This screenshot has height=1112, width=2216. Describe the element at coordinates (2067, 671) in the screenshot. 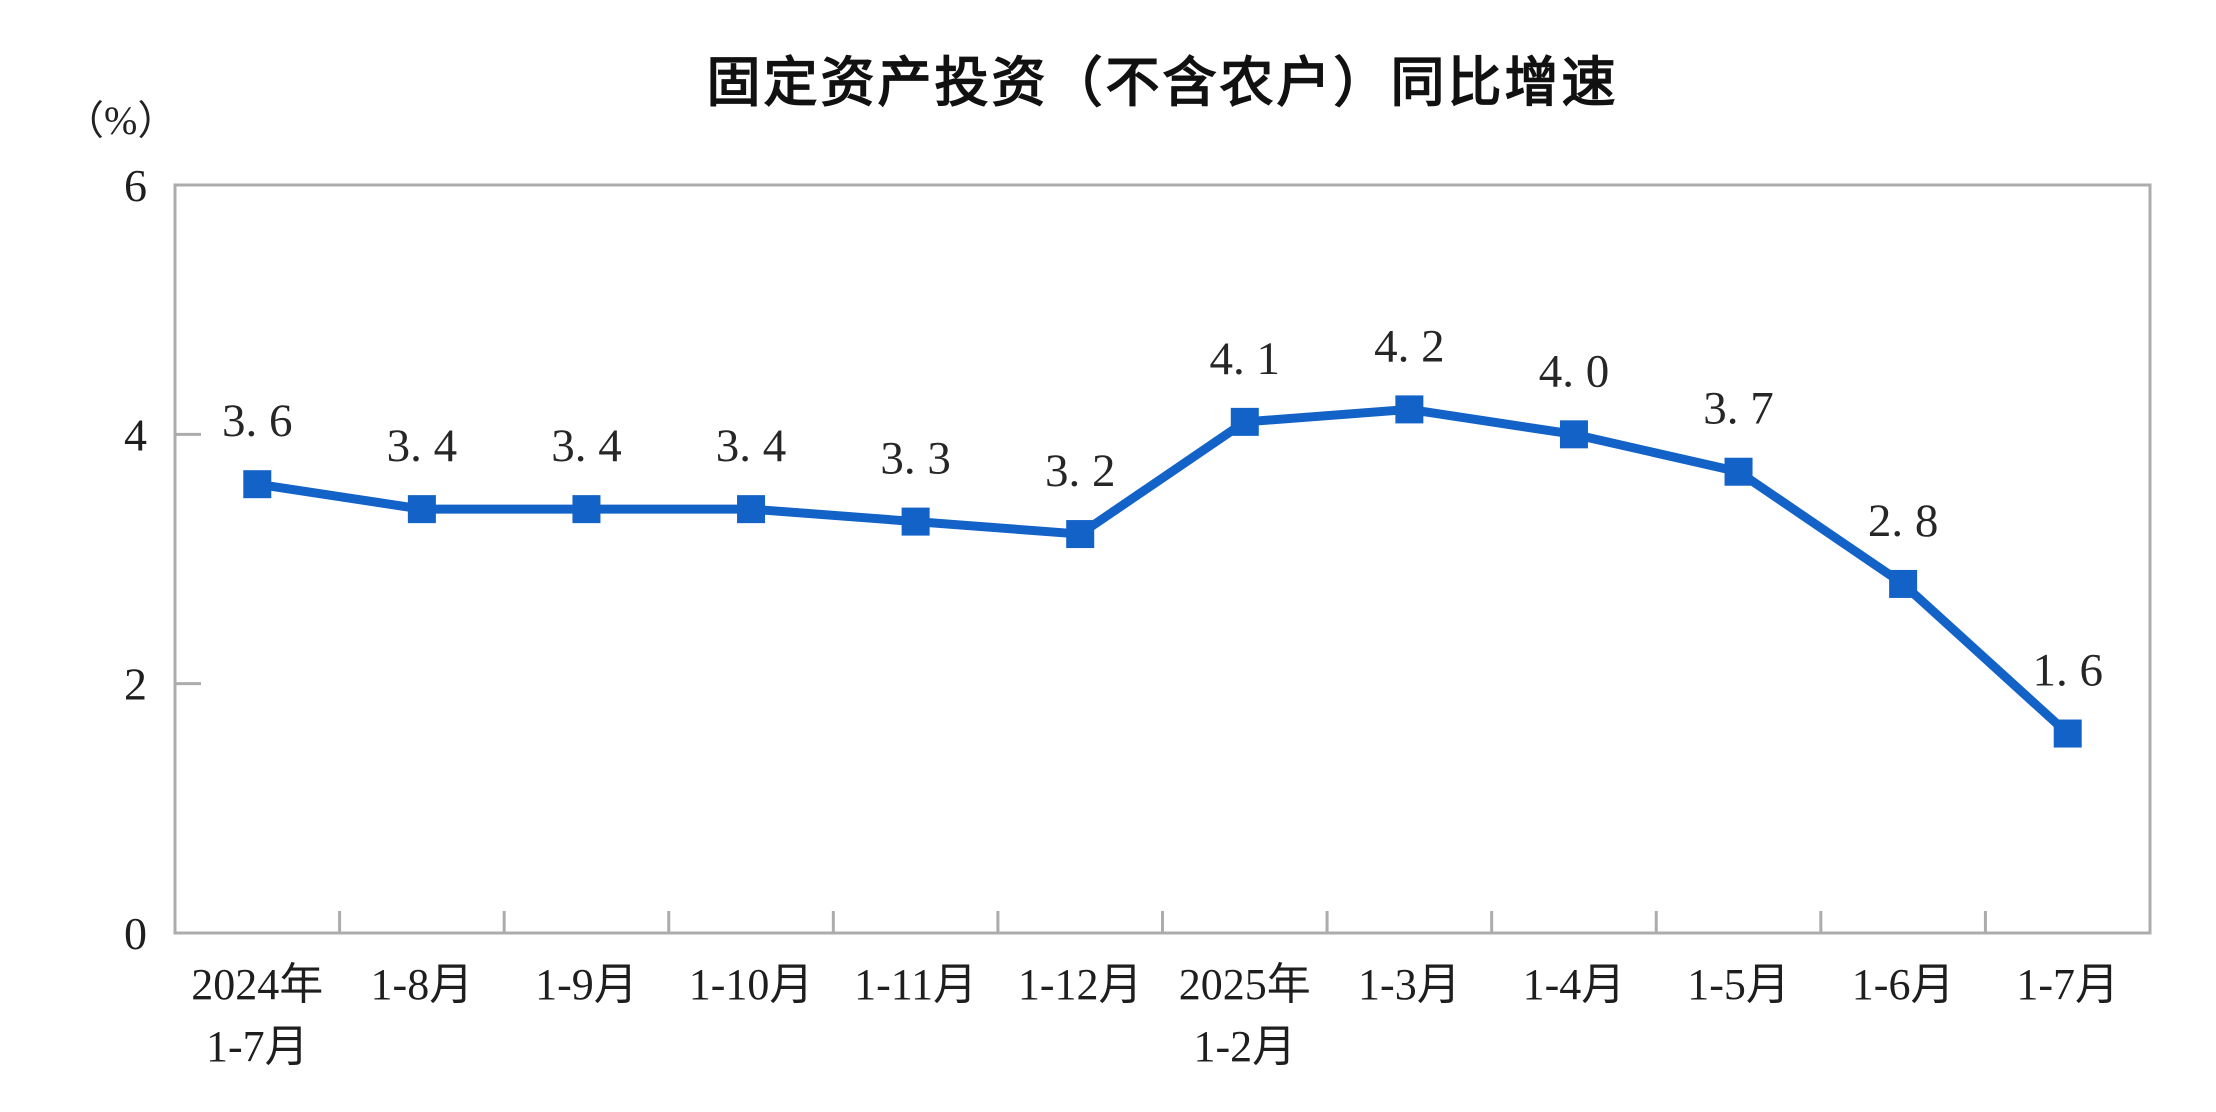

I see `data-point-label: 1. 6` at that location.